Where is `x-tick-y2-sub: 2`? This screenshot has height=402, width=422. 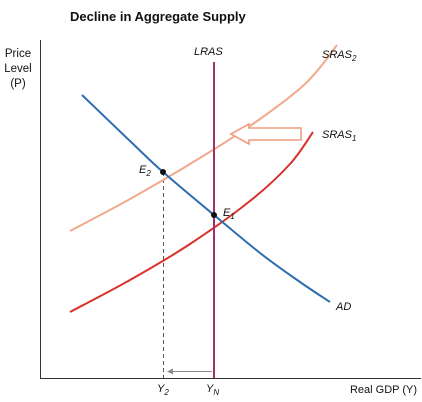 x-tick-y2-sub: 2 is located at coordinates (166, 392).